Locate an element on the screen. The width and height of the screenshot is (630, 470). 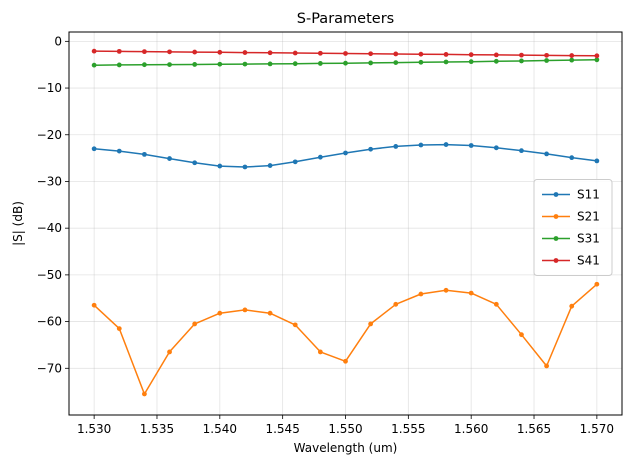
legend-label: S11 is located at coordinates (588, 195).